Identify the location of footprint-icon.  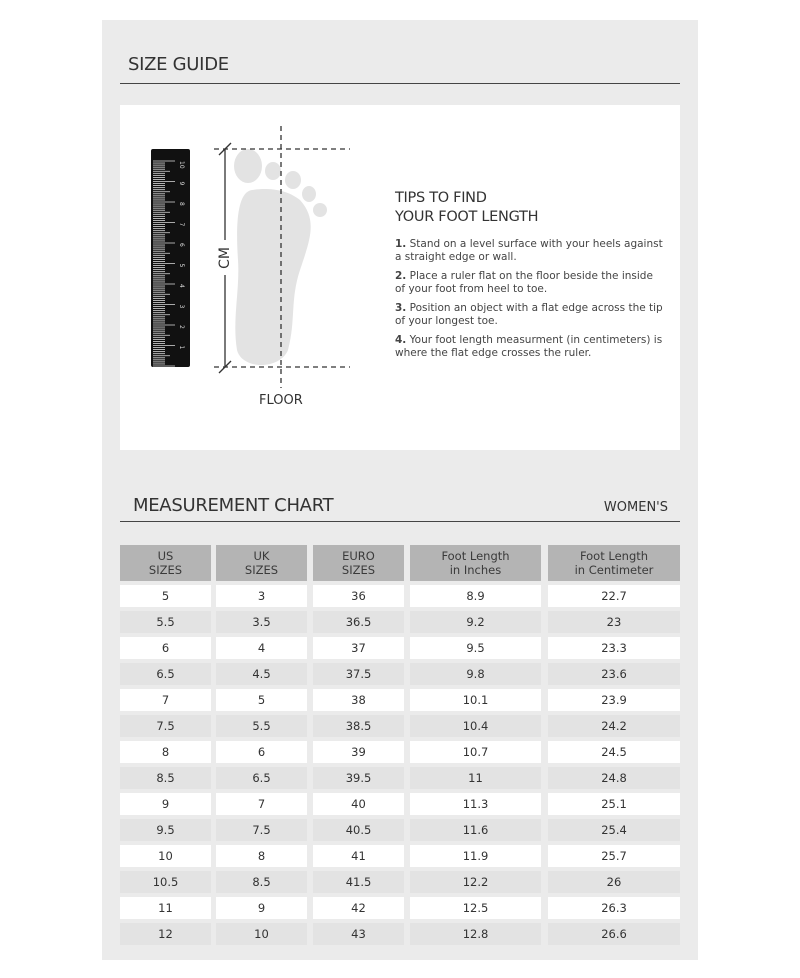
(280, 257).